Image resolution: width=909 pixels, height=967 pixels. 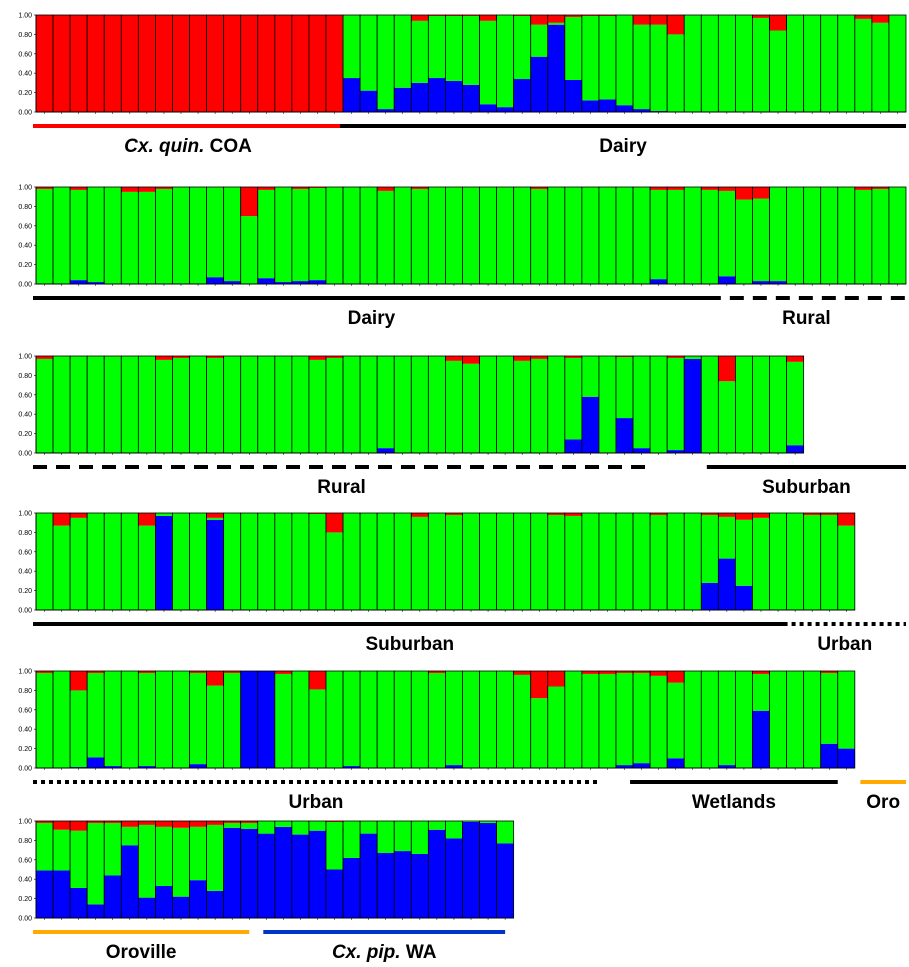 I want to click on y-tick-label: 0.40, so click(x=25, y=880).